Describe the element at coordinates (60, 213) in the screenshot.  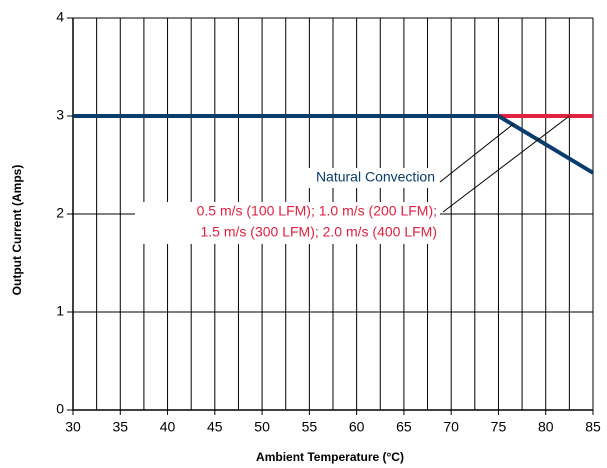
I see `y-tick-label: 2` at that location.